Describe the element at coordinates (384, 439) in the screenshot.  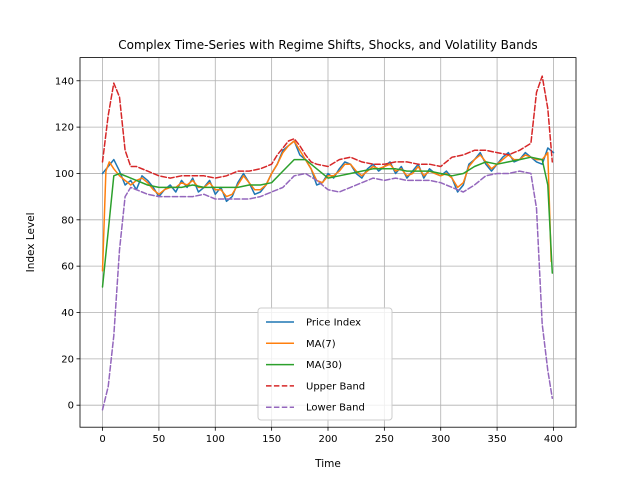
I see `x-tick-label: 250` at that location.